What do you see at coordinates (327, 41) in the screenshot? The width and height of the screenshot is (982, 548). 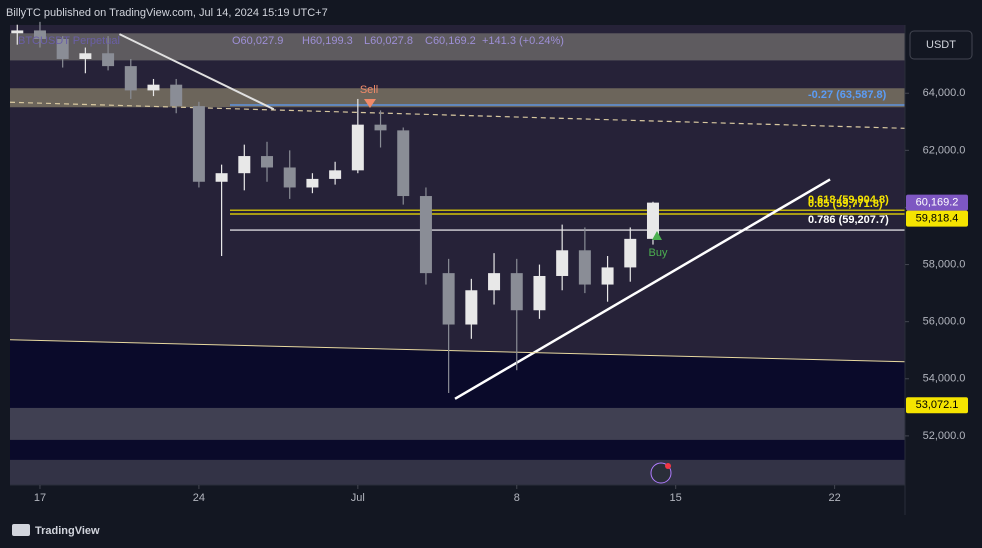 I see `legend-item: H60,199.3` at bounding box center [327, 41].